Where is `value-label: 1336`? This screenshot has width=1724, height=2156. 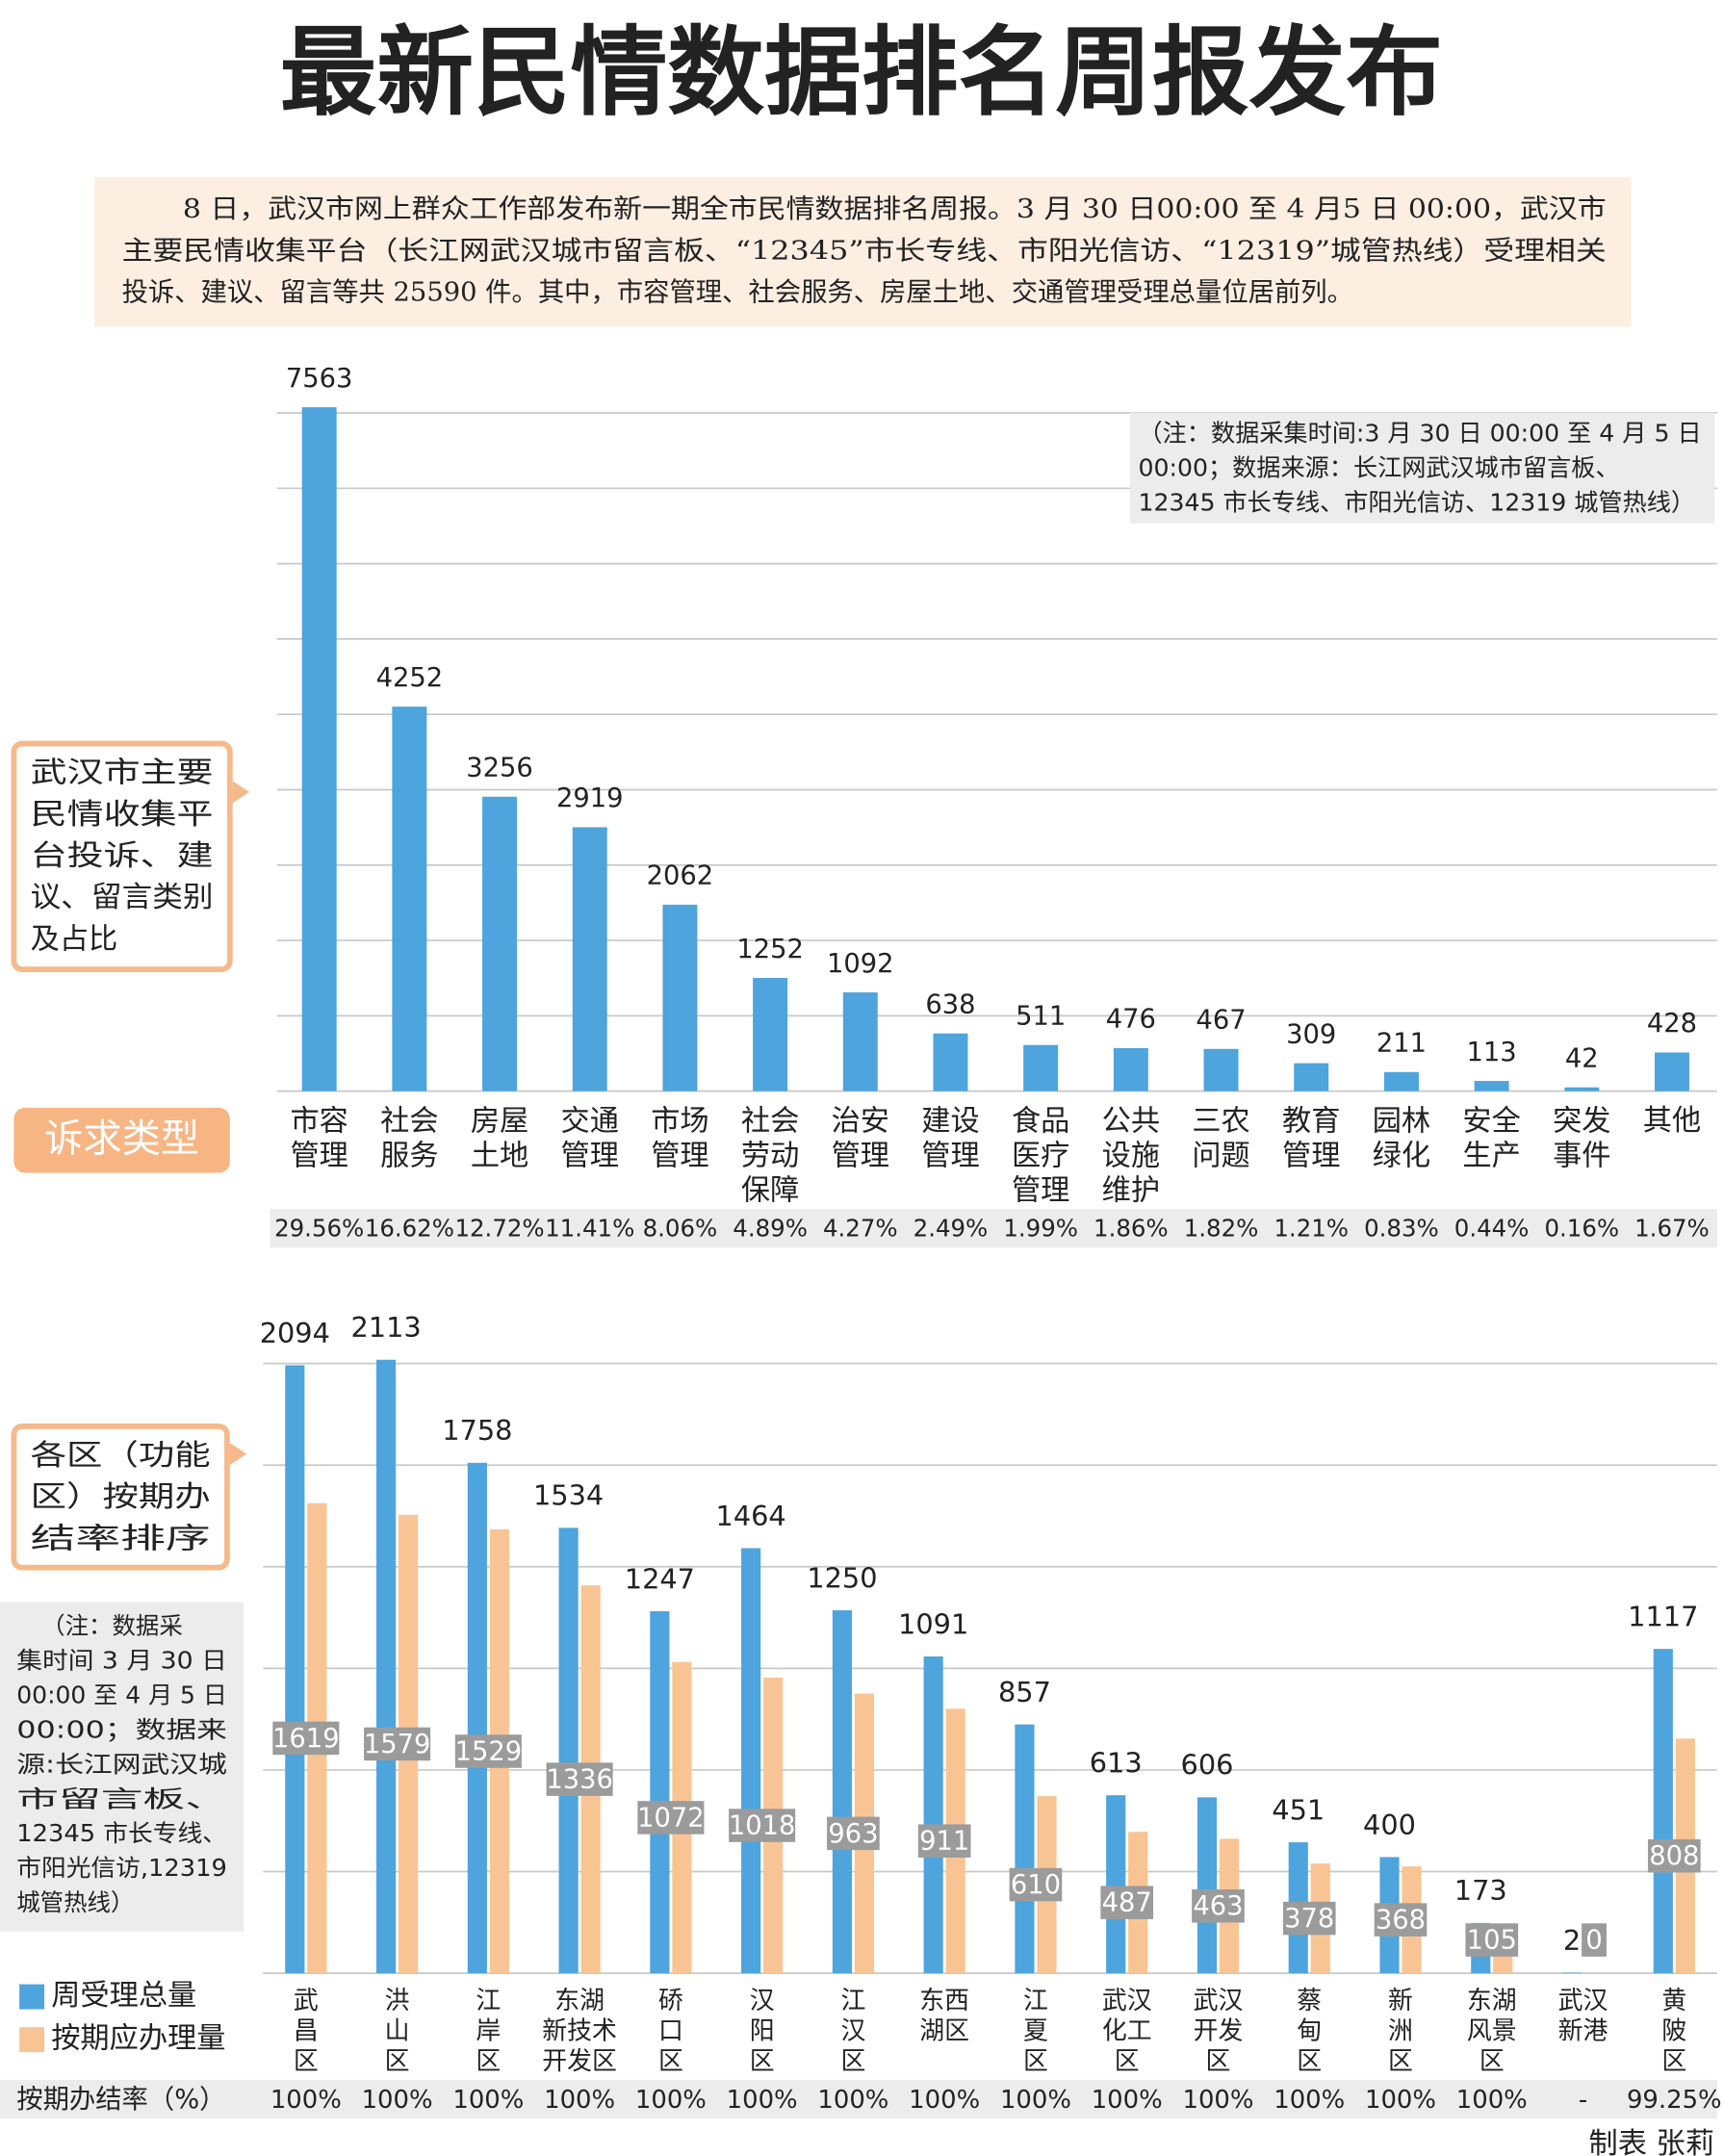 value-label: 1336 is located at coordinates (579, 1780).